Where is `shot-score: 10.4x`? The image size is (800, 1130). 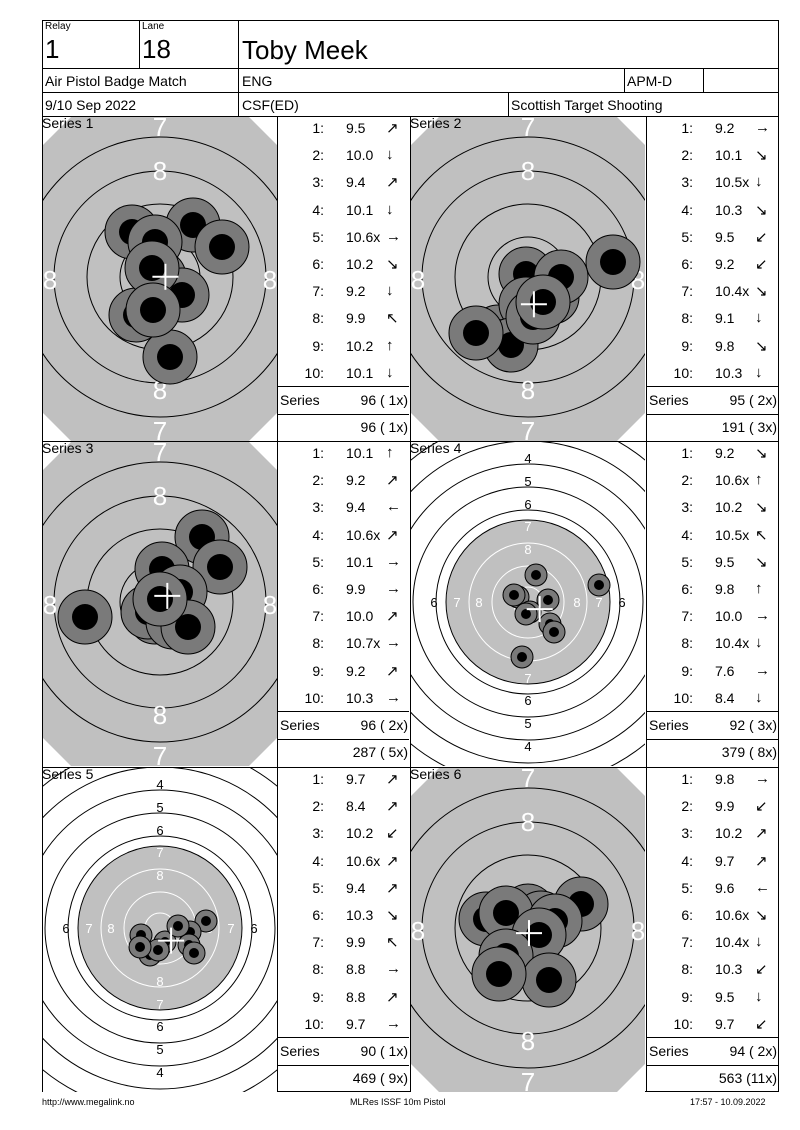
shot-score: 10.4x is located at coordinates (732, 643).